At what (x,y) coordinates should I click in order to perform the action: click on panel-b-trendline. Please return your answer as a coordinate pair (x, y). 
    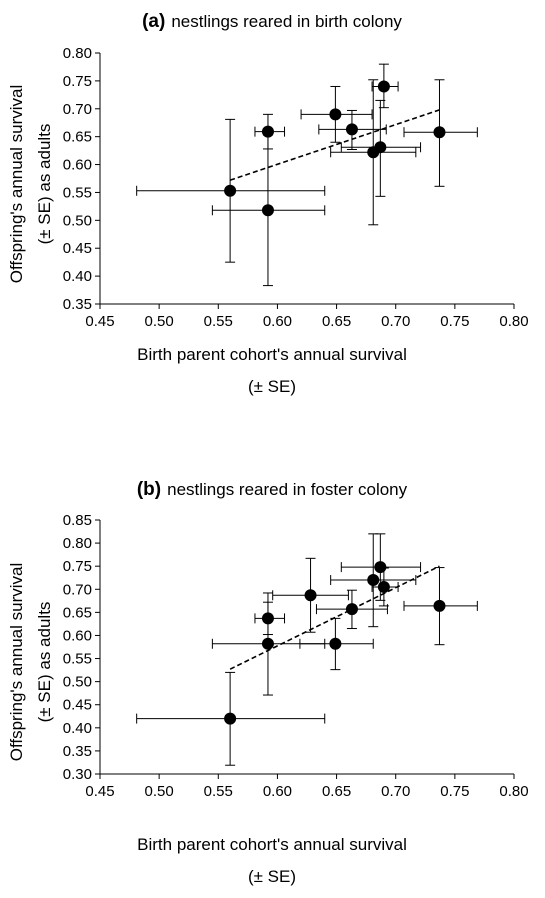
    Looking at the image, I should click on (334, 617).